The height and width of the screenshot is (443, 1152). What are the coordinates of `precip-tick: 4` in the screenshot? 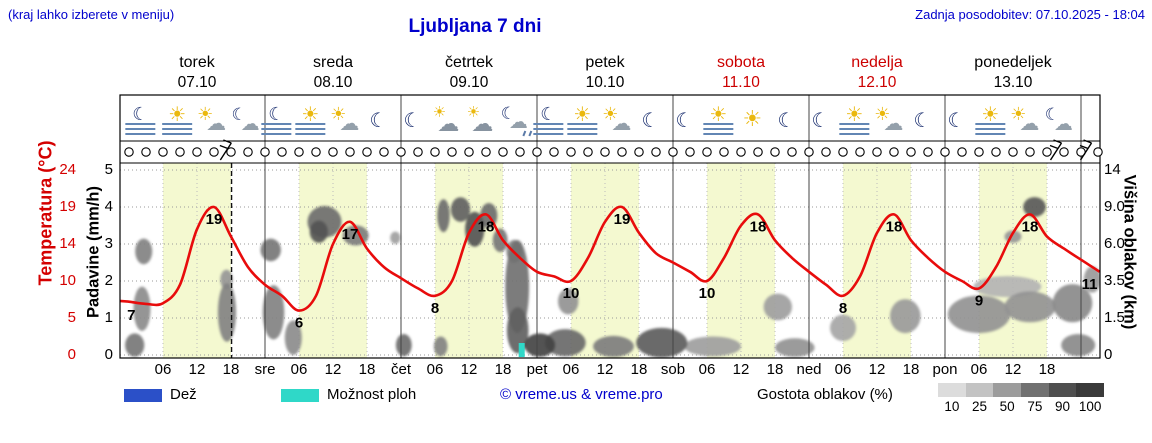 It's located at (108, 206).